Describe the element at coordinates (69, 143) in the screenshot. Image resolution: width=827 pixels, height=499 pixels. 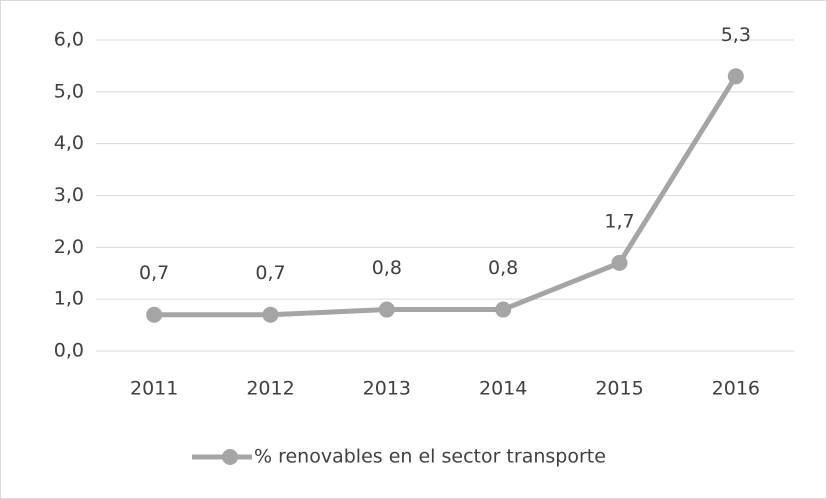
I see `y-tick-label: 4,0` at that location.